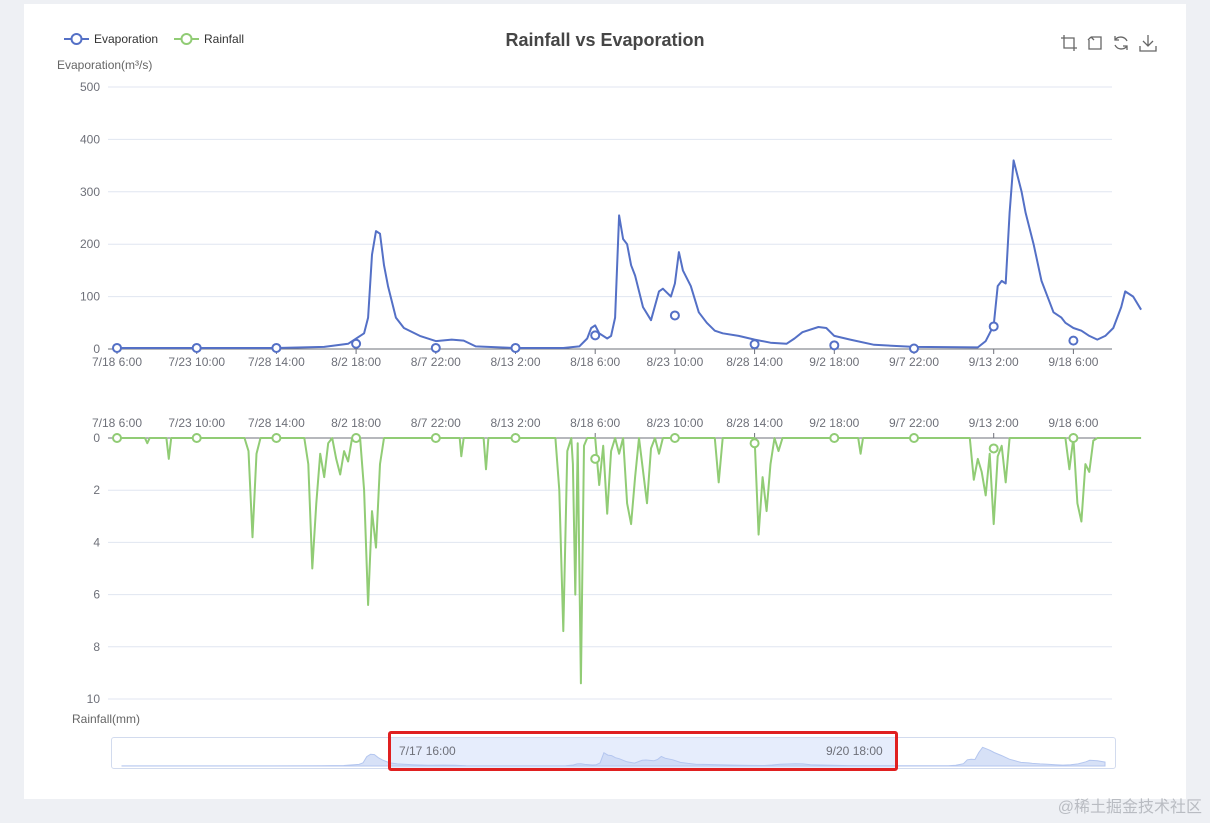 This screenshot has width=1210, height=823. I want to click on data-zoom-slider, so click(613, 753).